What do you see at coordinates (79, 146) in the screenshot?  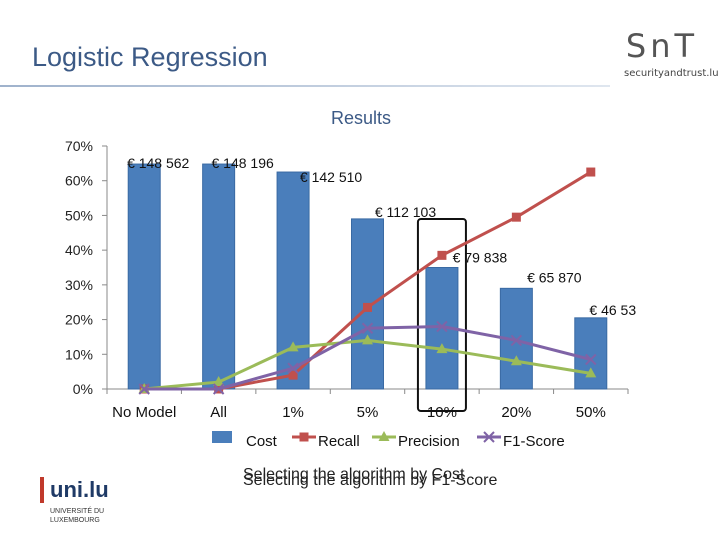 I see `y-tick-label: 70%` at bounding box center [79, 146].